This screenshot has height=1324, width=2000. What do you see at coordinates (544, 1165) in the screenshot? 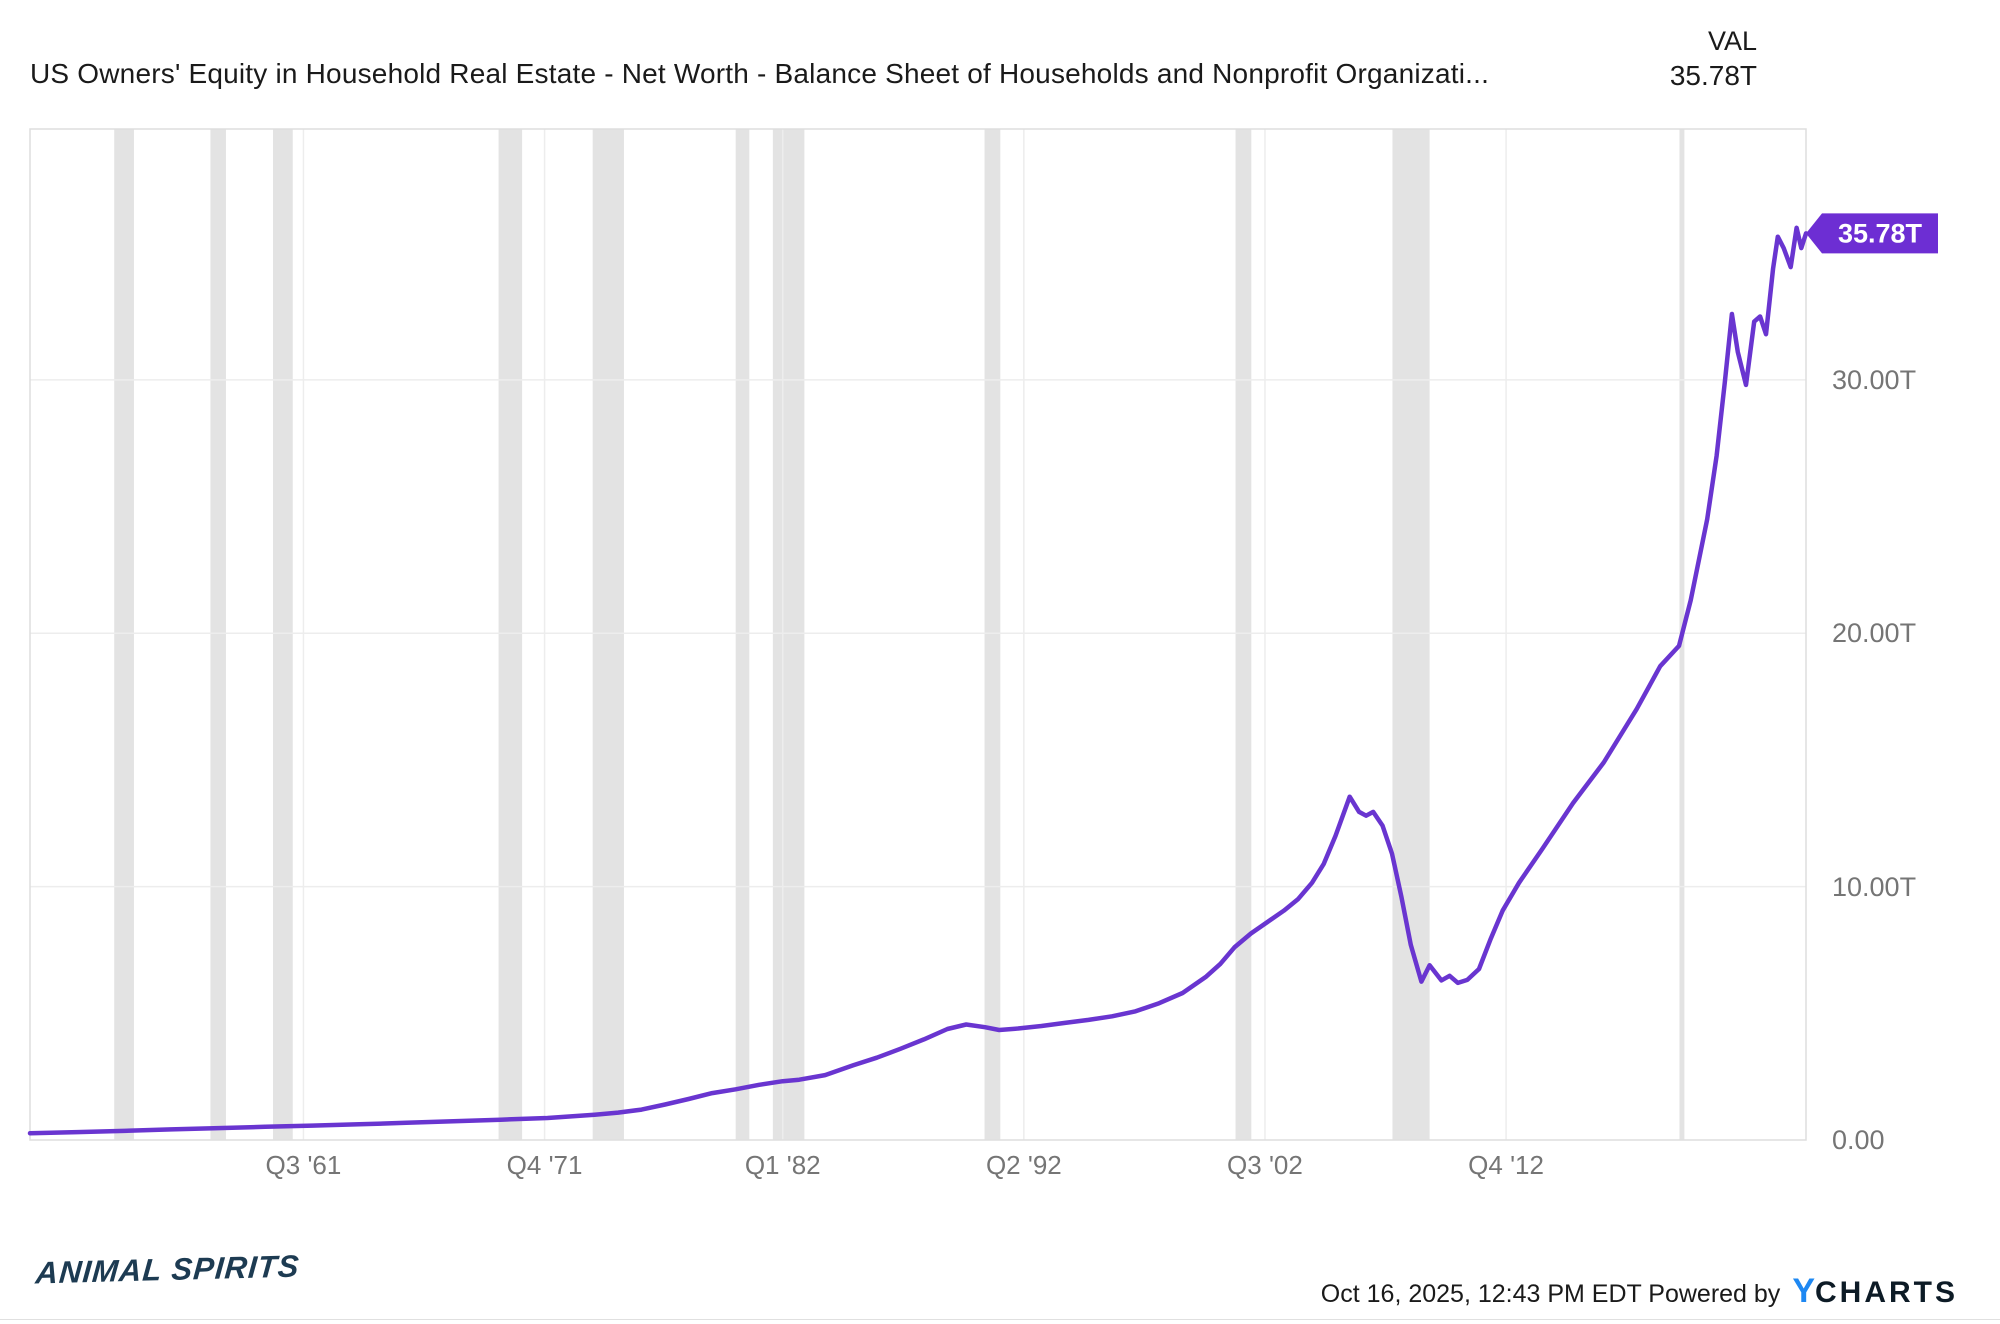
I see `x-tick-label: Q4 '71` at bounding box center [544, 1165].